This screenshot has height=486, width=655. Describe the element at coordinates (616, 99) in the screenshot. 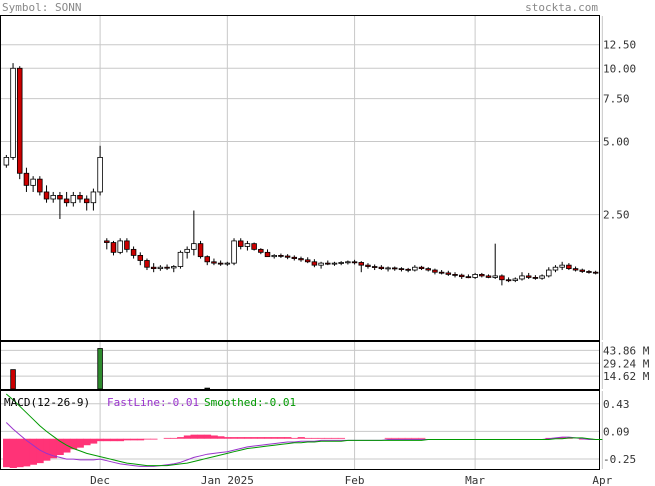

I see `price-tick-label: 7.50` at that location.